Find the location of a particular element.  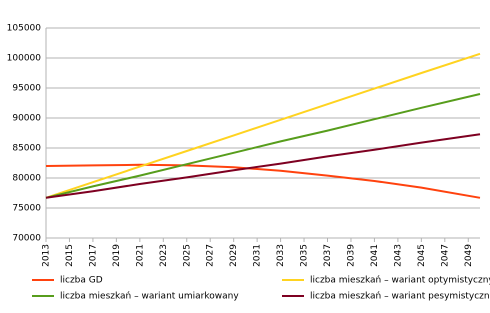

x-tick-label: 2035 is located at coordinates (305, 255).